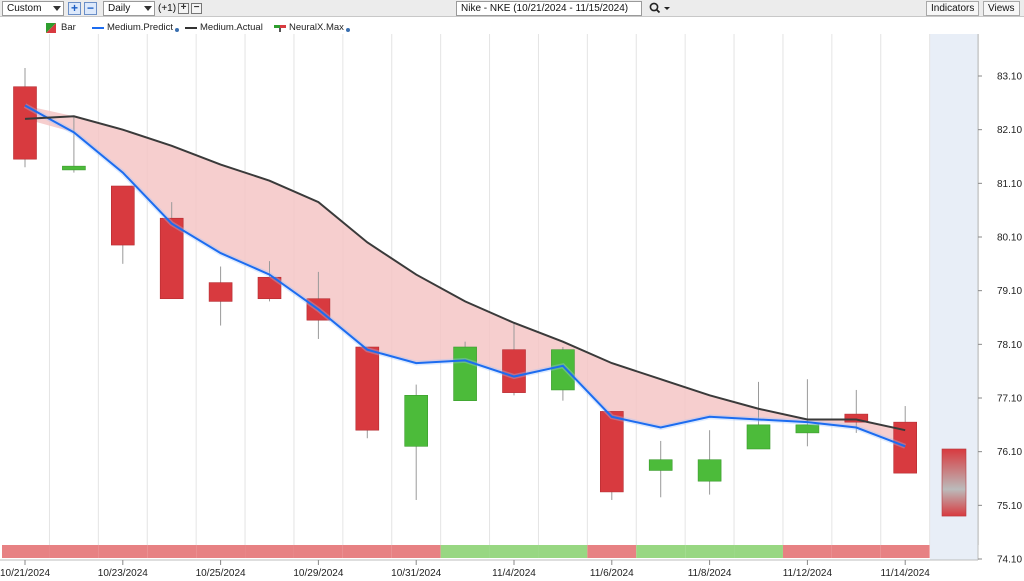 This screenshot has width=1024, height=581. I want to click on x-tick-label: 10/23/2024, so click(123, 573).